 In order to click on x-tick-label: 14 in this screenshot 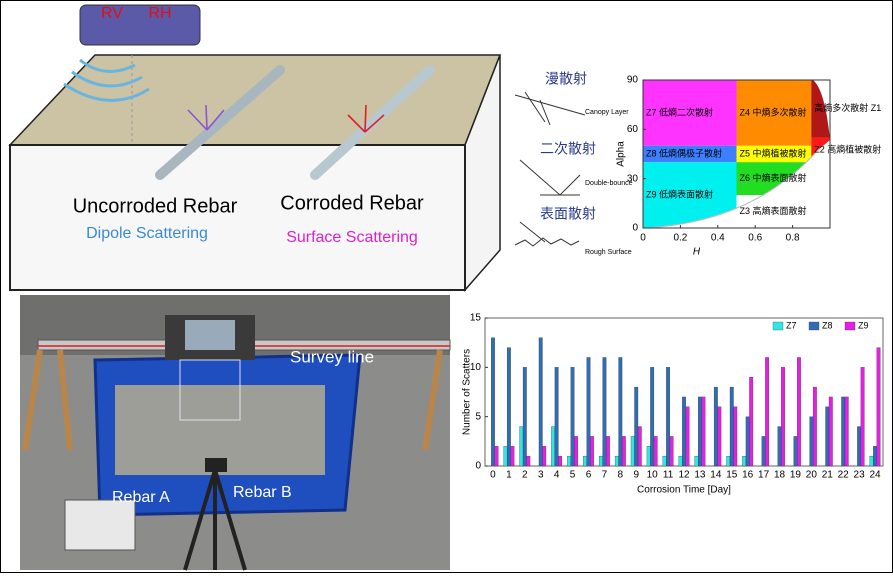, I will do `click(716, 475)`.